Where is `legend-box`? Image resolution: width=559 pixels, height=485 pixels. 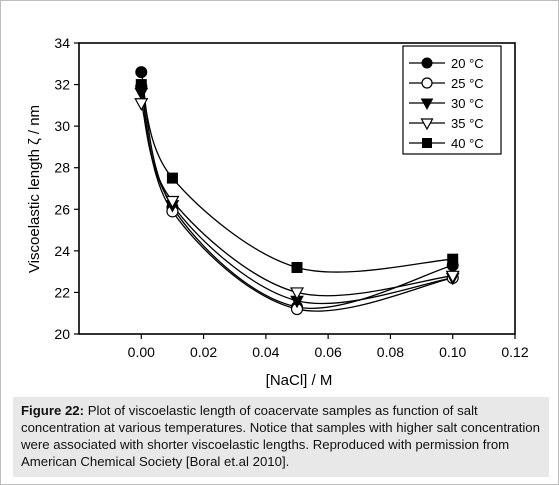 legend-box is located at coordinates (452, 100).